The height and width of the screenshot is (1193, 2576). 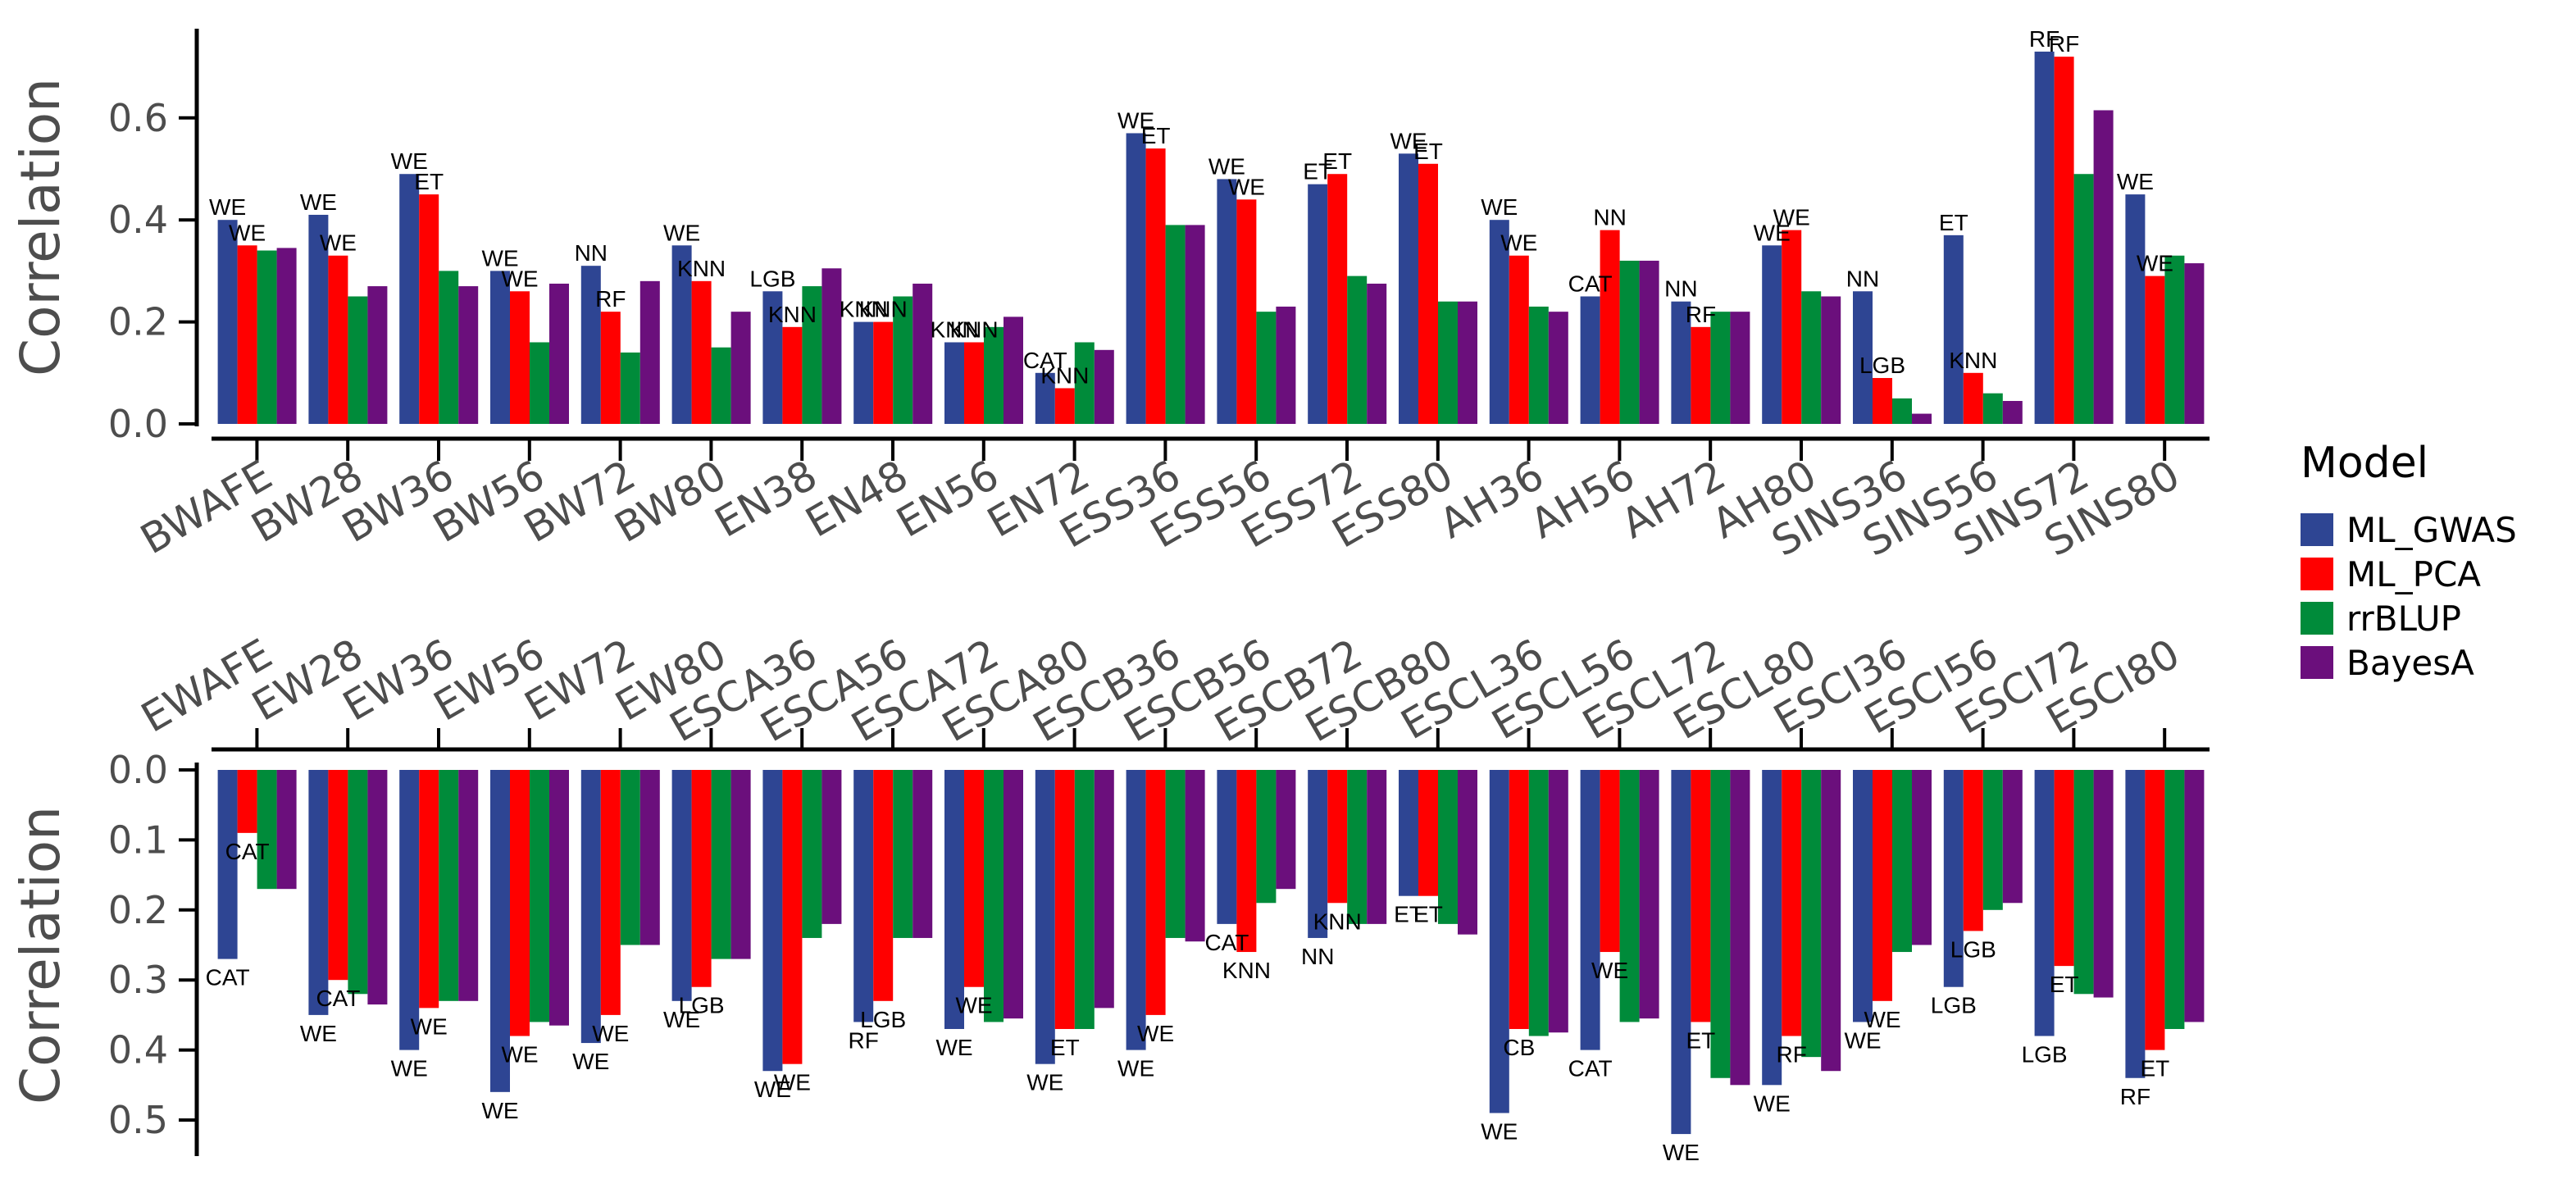 What do you see at coordinates (954, 899) in the screenshot?
I see `bar-ml-gwas-esca72` at bounding box center [954, 899].